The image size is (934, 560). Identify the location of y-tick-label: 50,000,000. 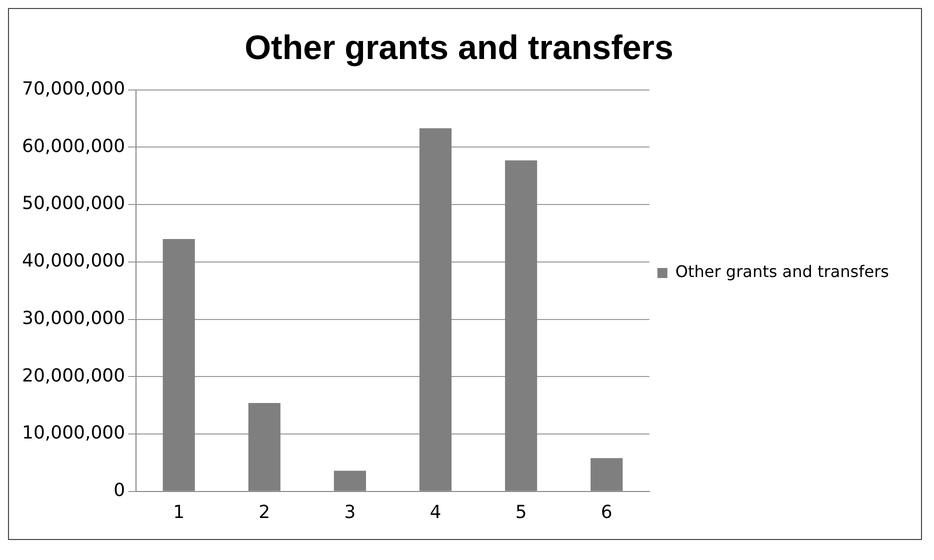
(74, 203).